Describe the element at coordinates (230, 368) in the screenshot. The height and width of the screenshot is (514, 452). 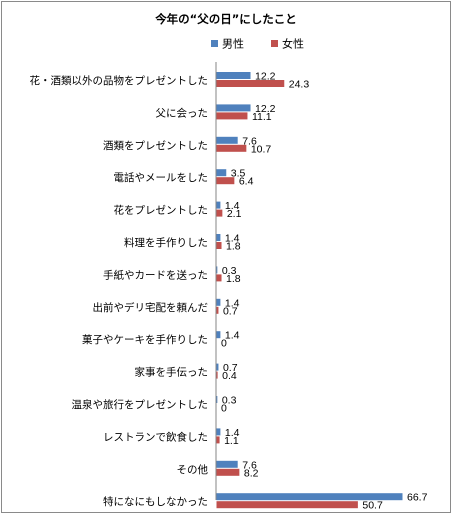
I see `data-label-male: 0.7` at that location.